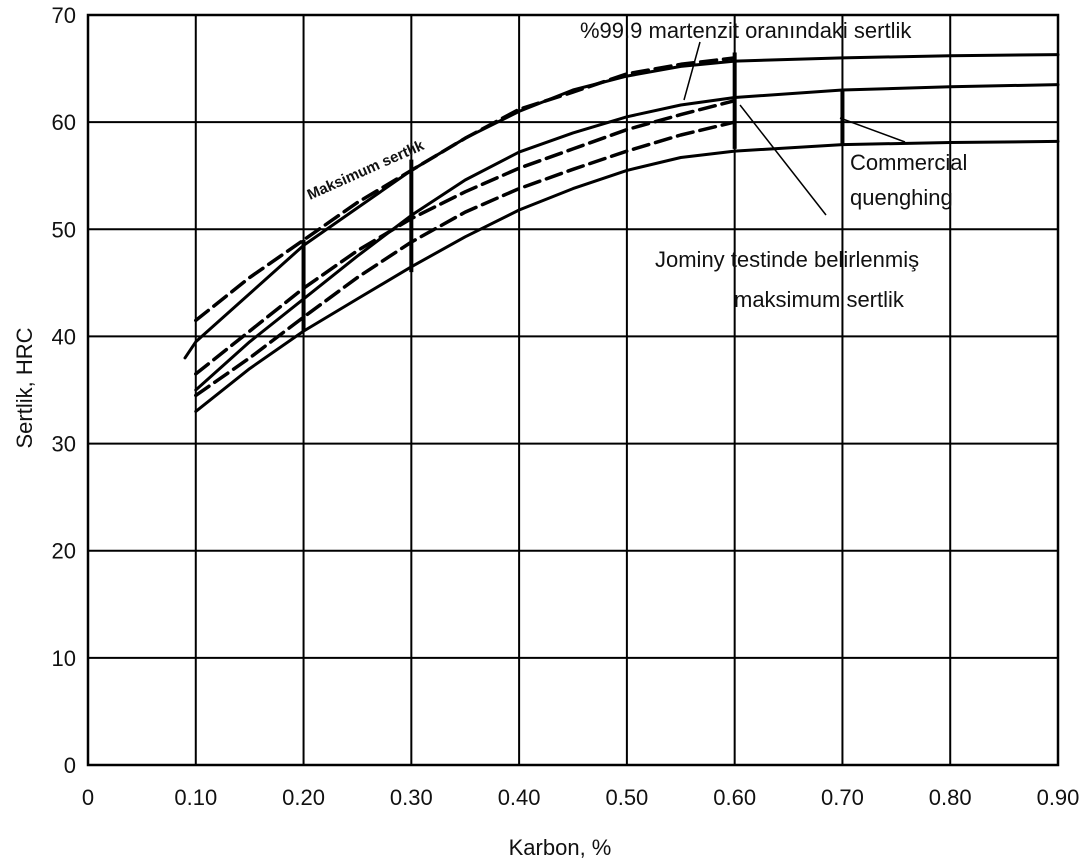  Describe the element at coordinates (64, 551) in the screenshot. I see `y-tick-label: 20` at that location.